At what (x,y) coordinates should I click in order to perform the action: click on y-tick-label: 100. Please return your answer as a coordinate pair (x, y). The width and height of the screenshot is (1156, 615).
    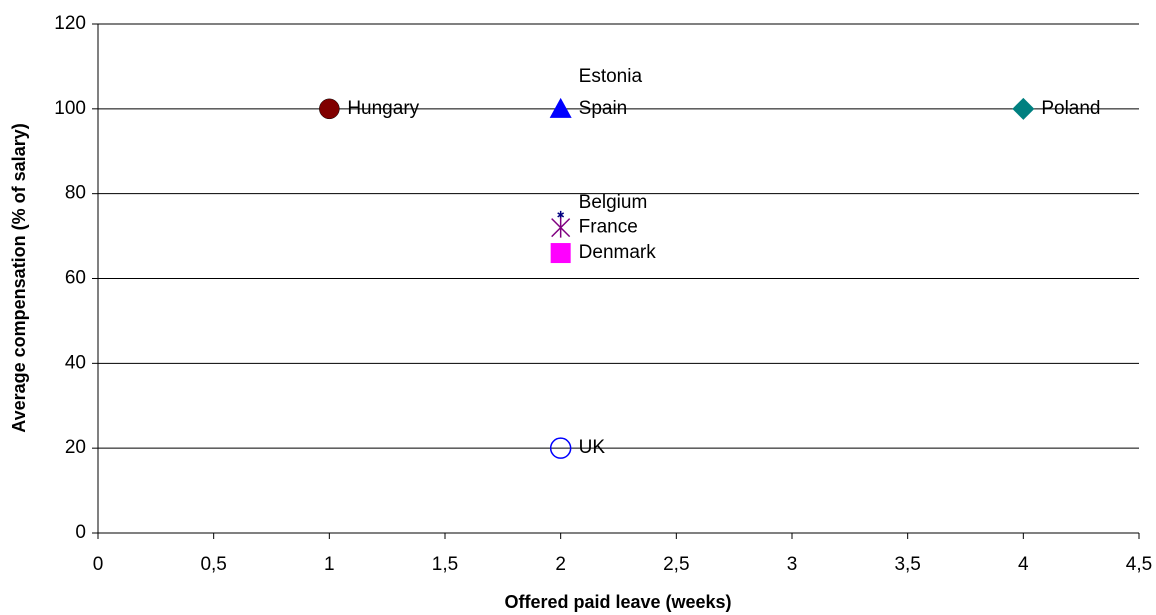
    Looking at the image, I should click on (70, 108).